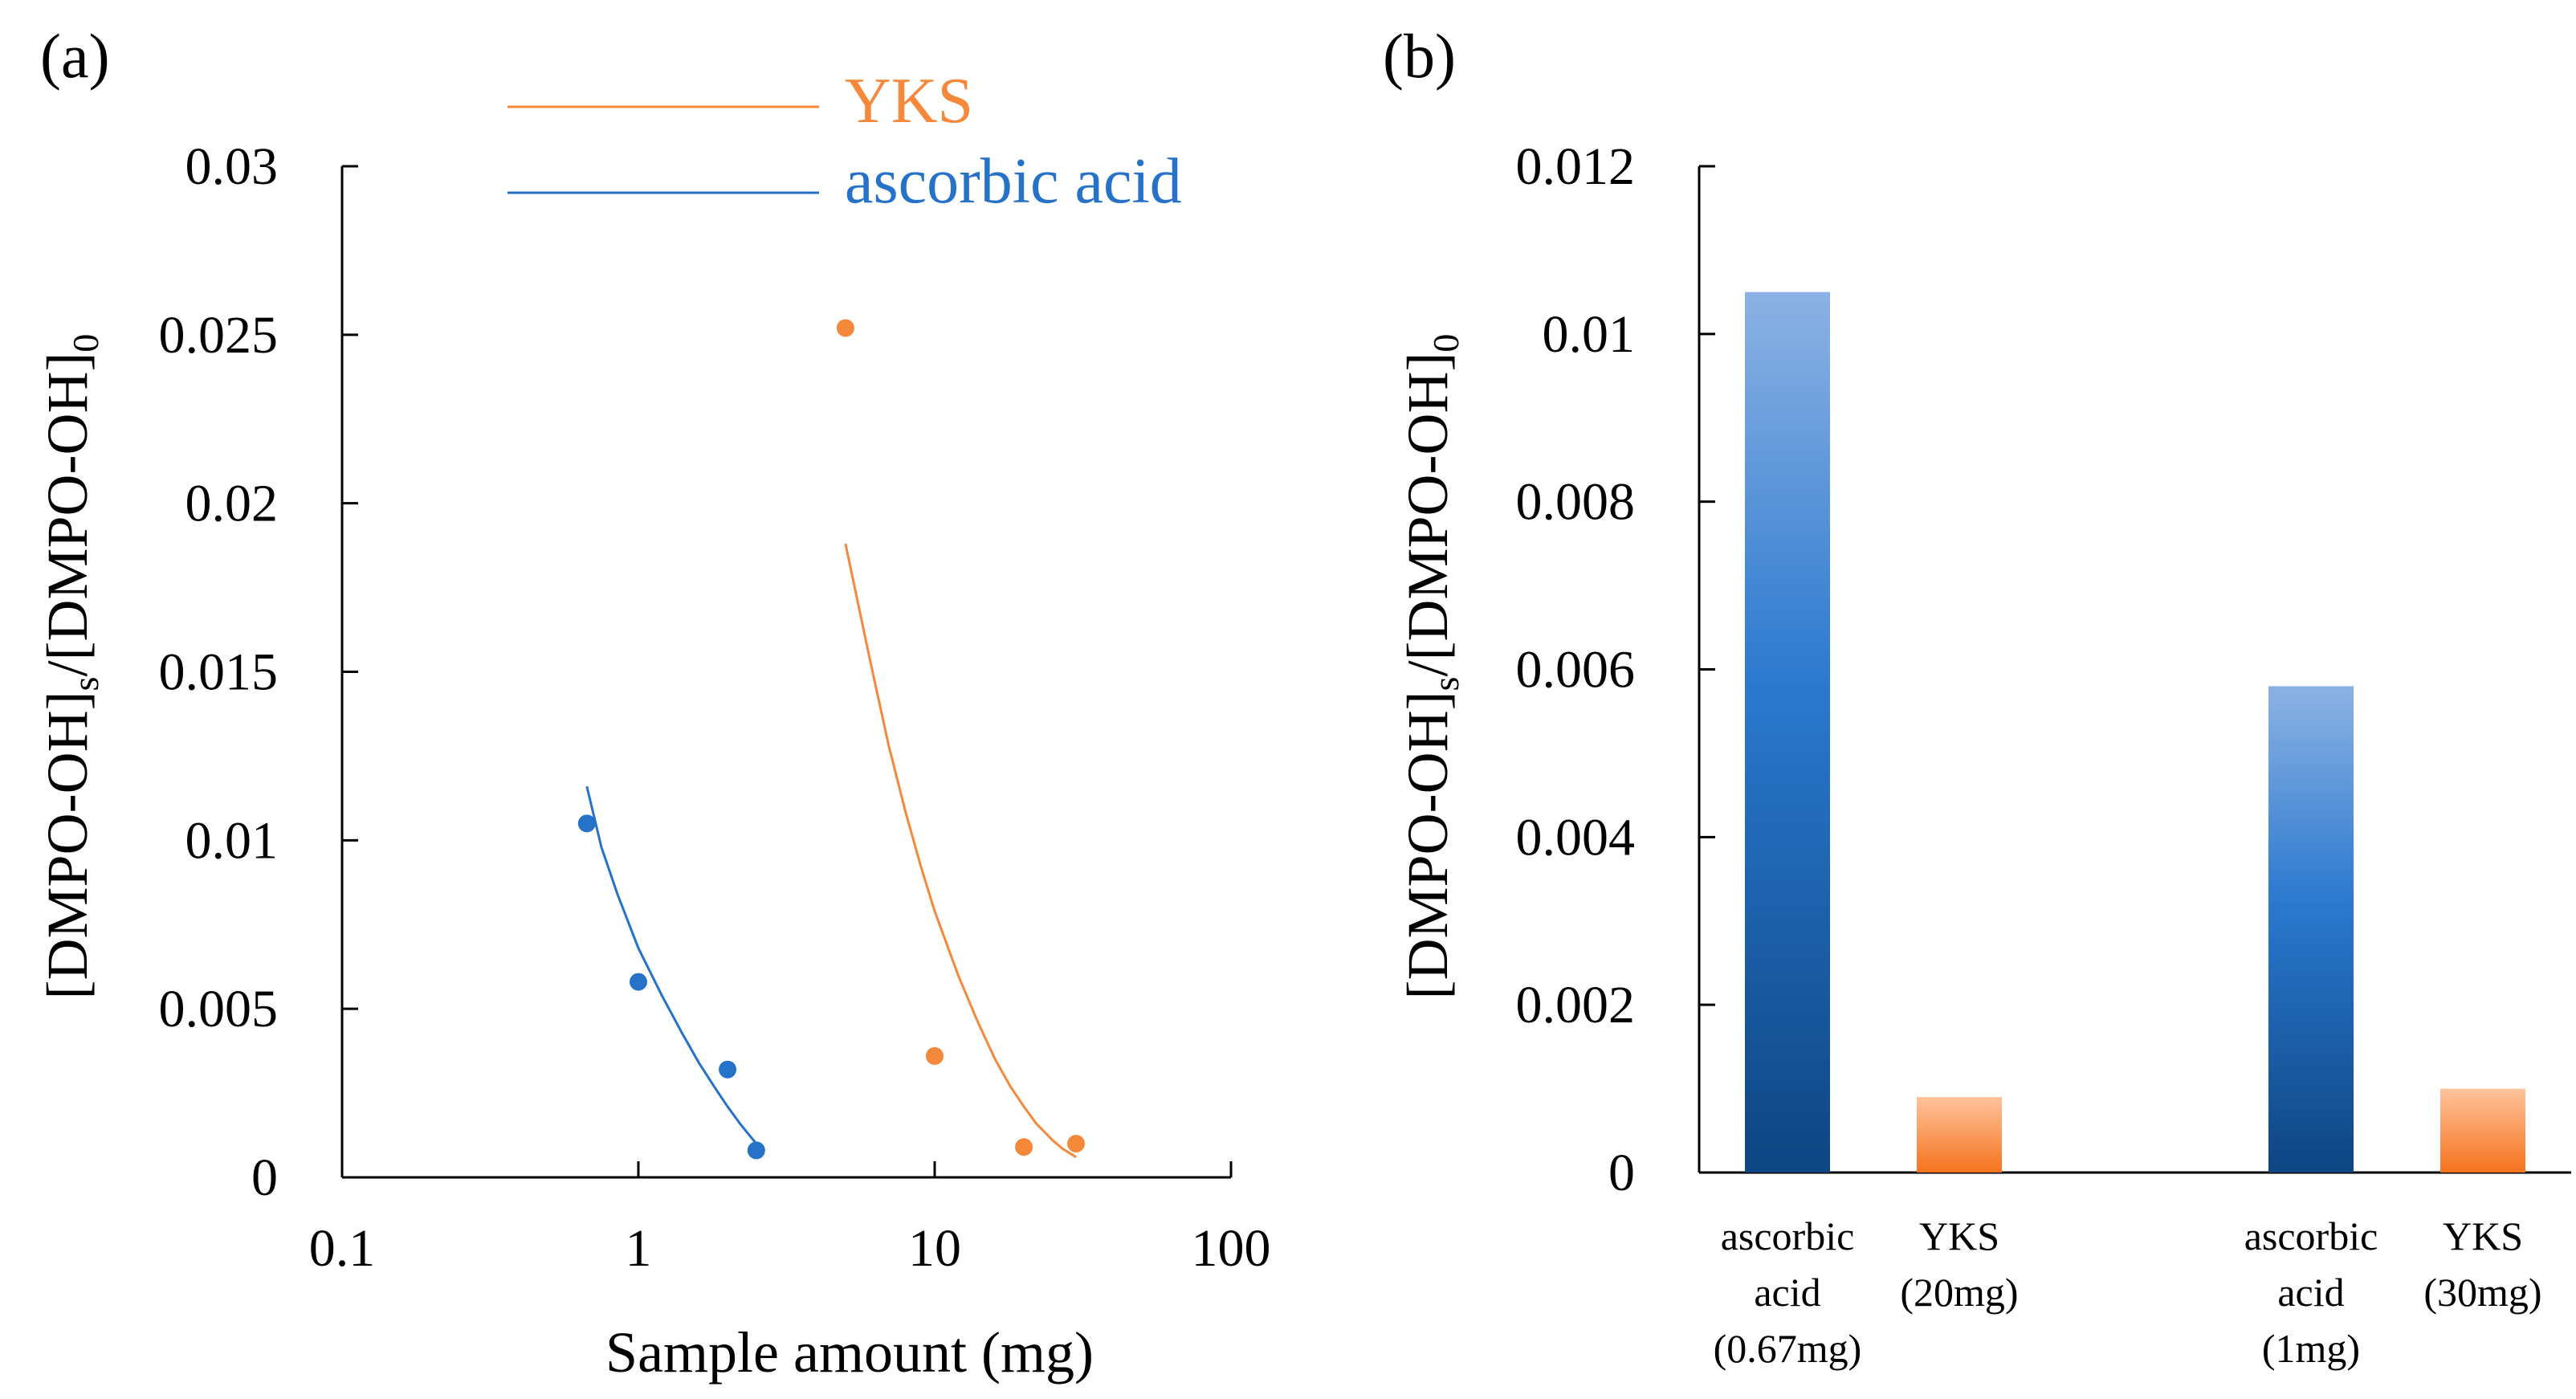  I want to click on panel-label-b: (b), so click(1419, 56).